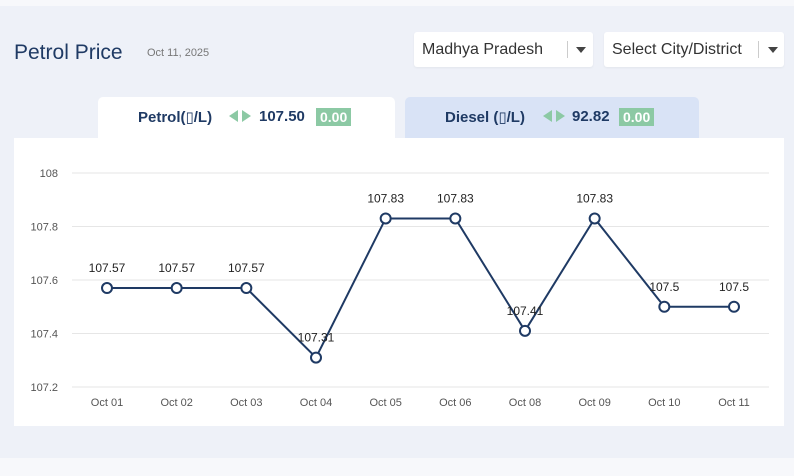  Describe the element at coordinates (455, 403) in the screenshot. I see `x-tick-label: Oct 06` at that location.